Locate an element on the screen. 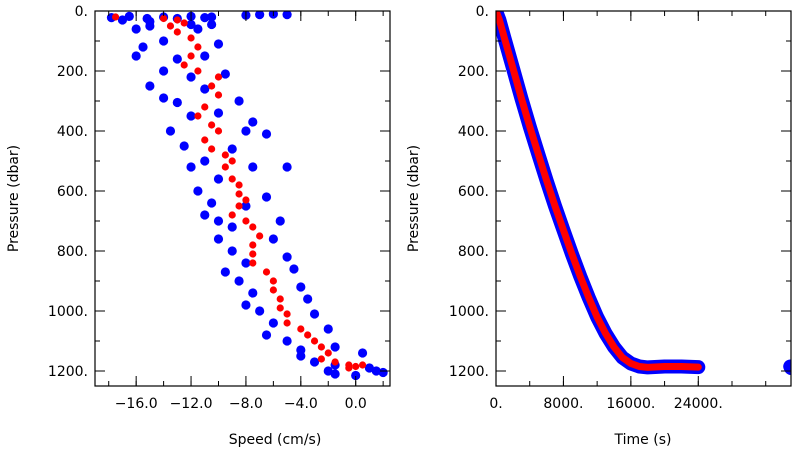  right-x-tick-label-3: 24000. is located at coordinates (698, 404).